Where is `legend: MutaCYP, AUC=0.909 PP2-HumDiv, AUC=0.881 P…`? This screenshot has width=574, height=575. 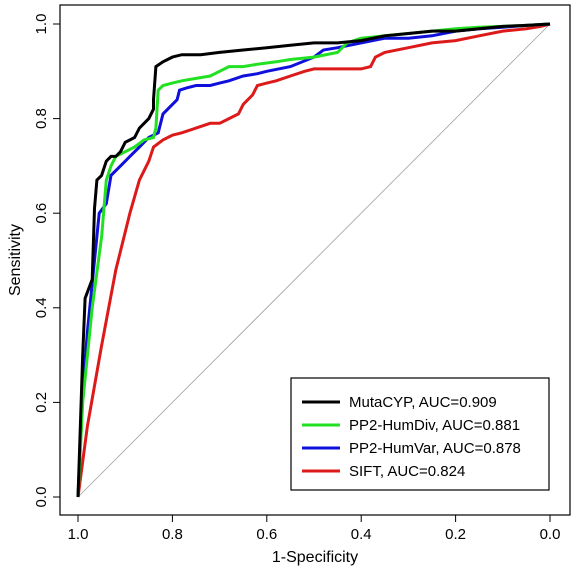 legend: MutaCYP, AUC=0.909 PP2-HumDiv, AUC=0.881 P… is located at coordinates (420, 434).